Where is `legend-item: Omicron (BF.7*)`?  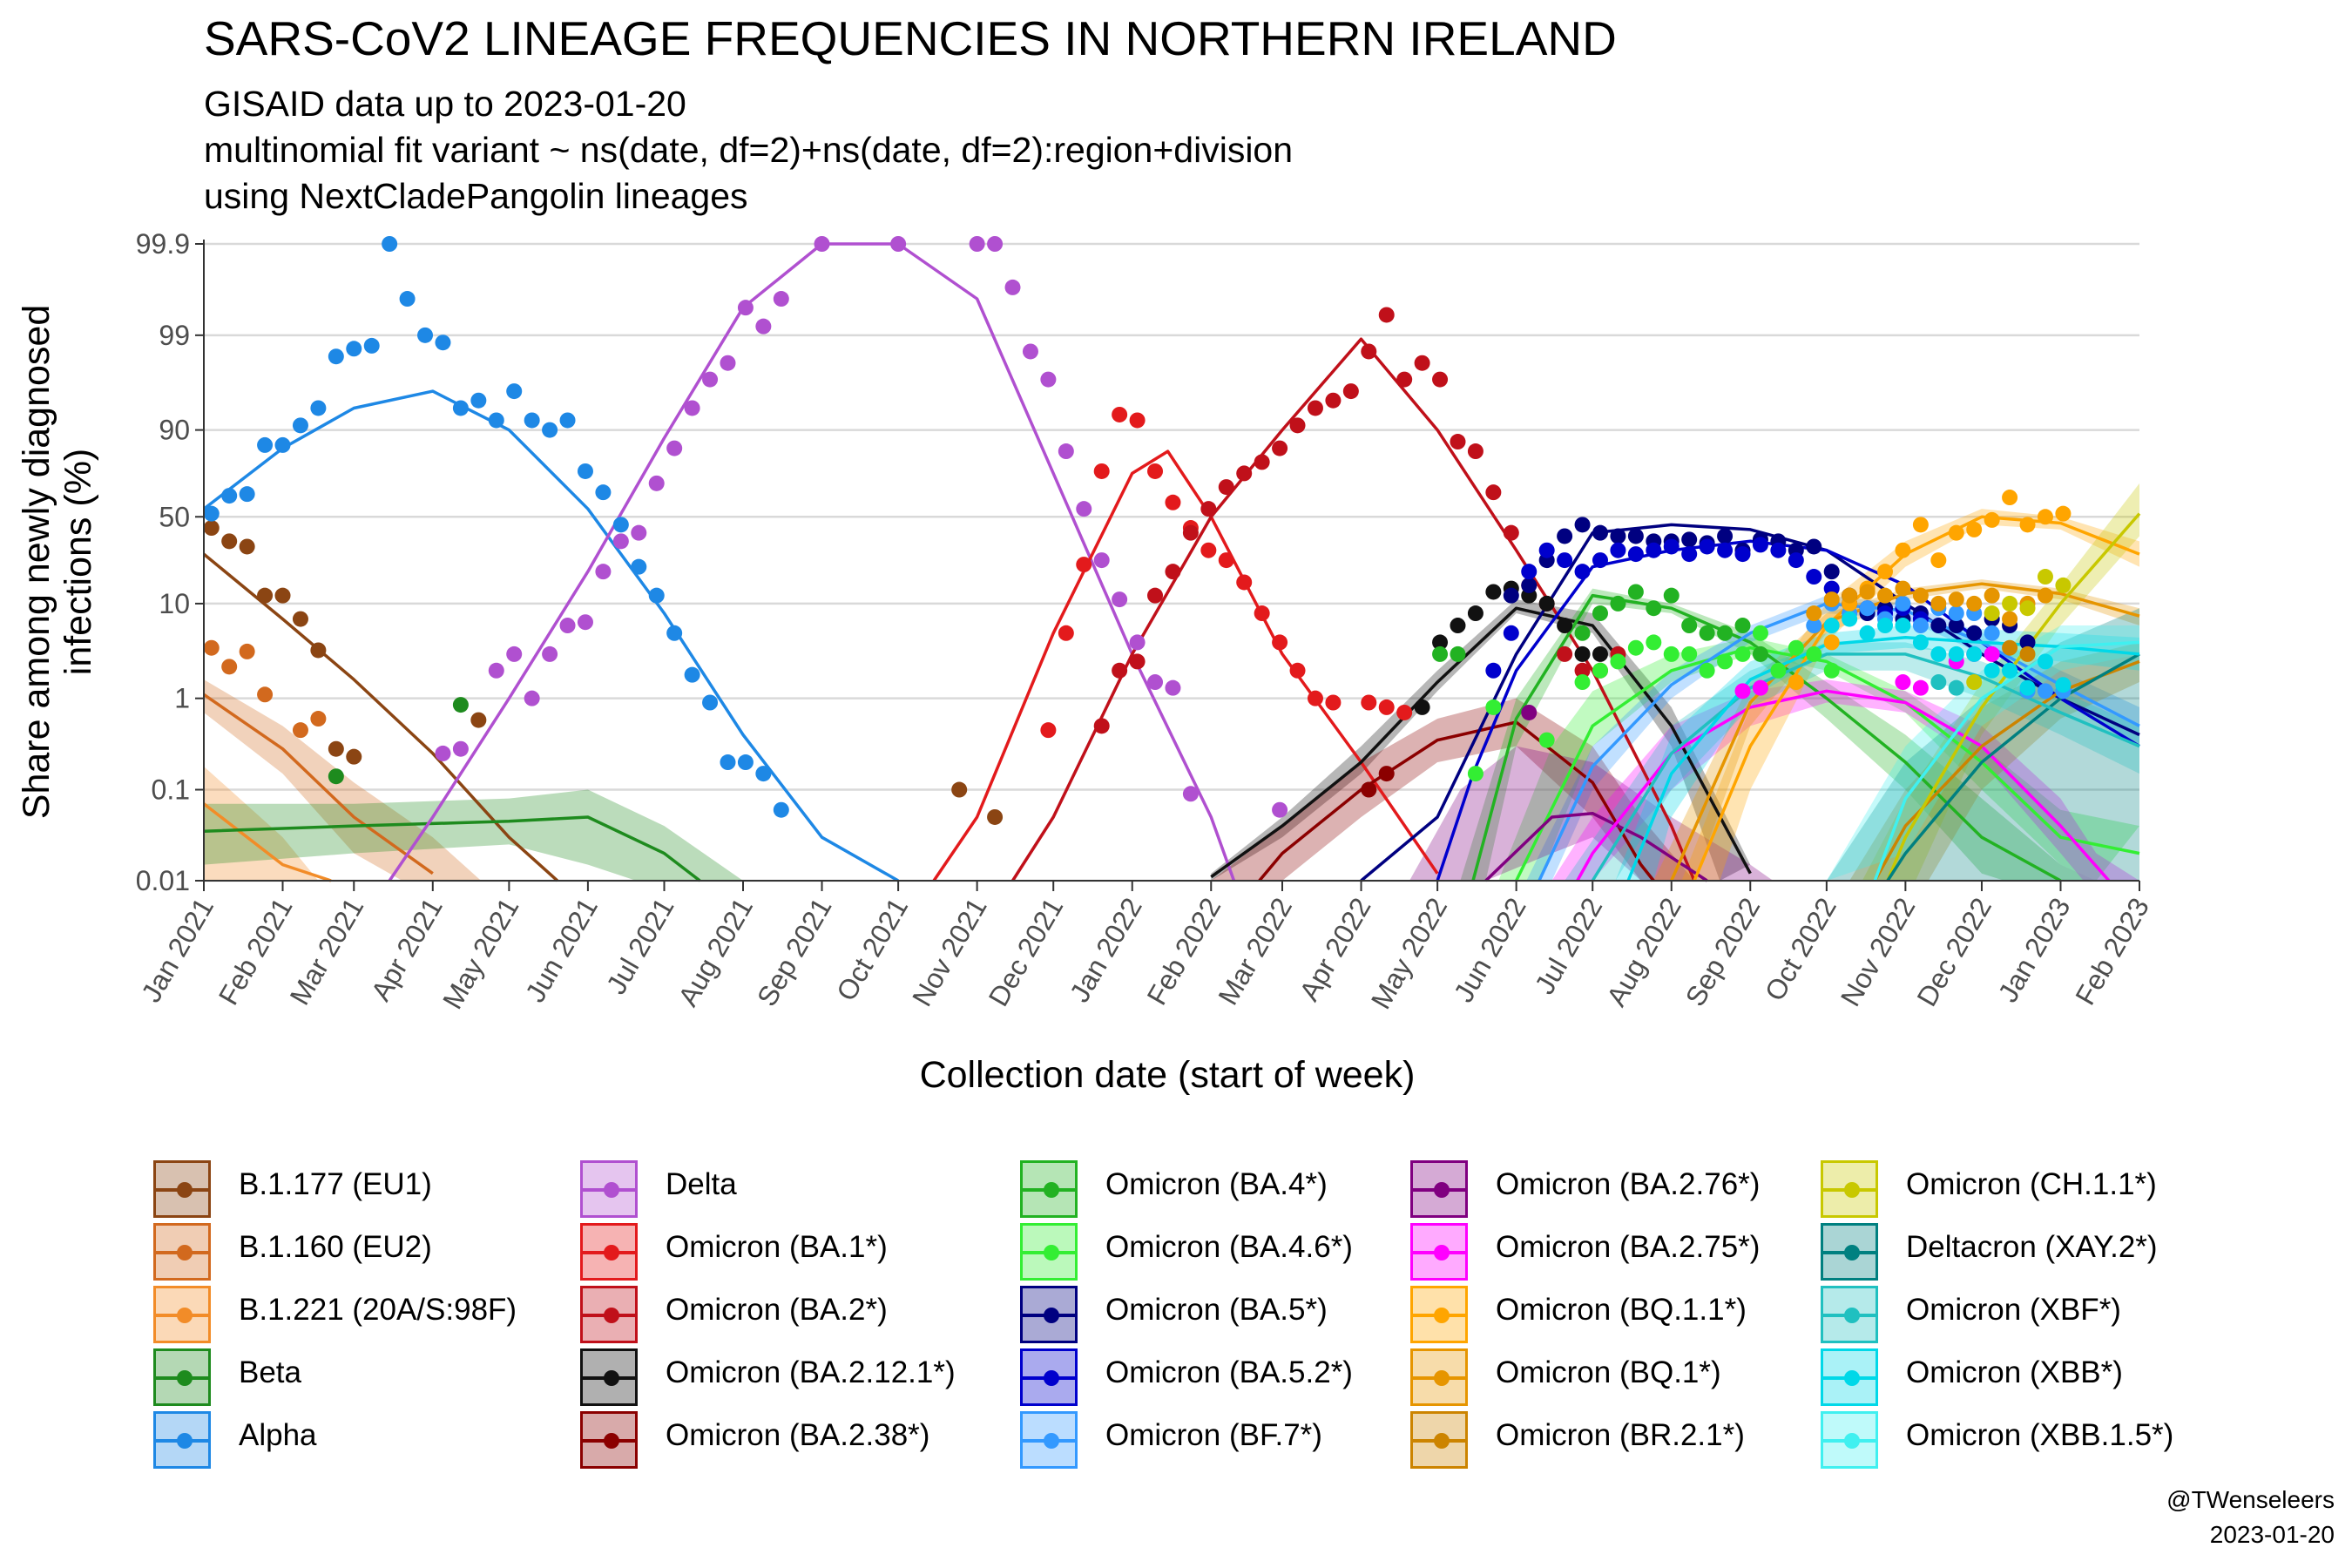
legend-item: Omicron (BF.7*) is located at coordinates (1264, 1439).